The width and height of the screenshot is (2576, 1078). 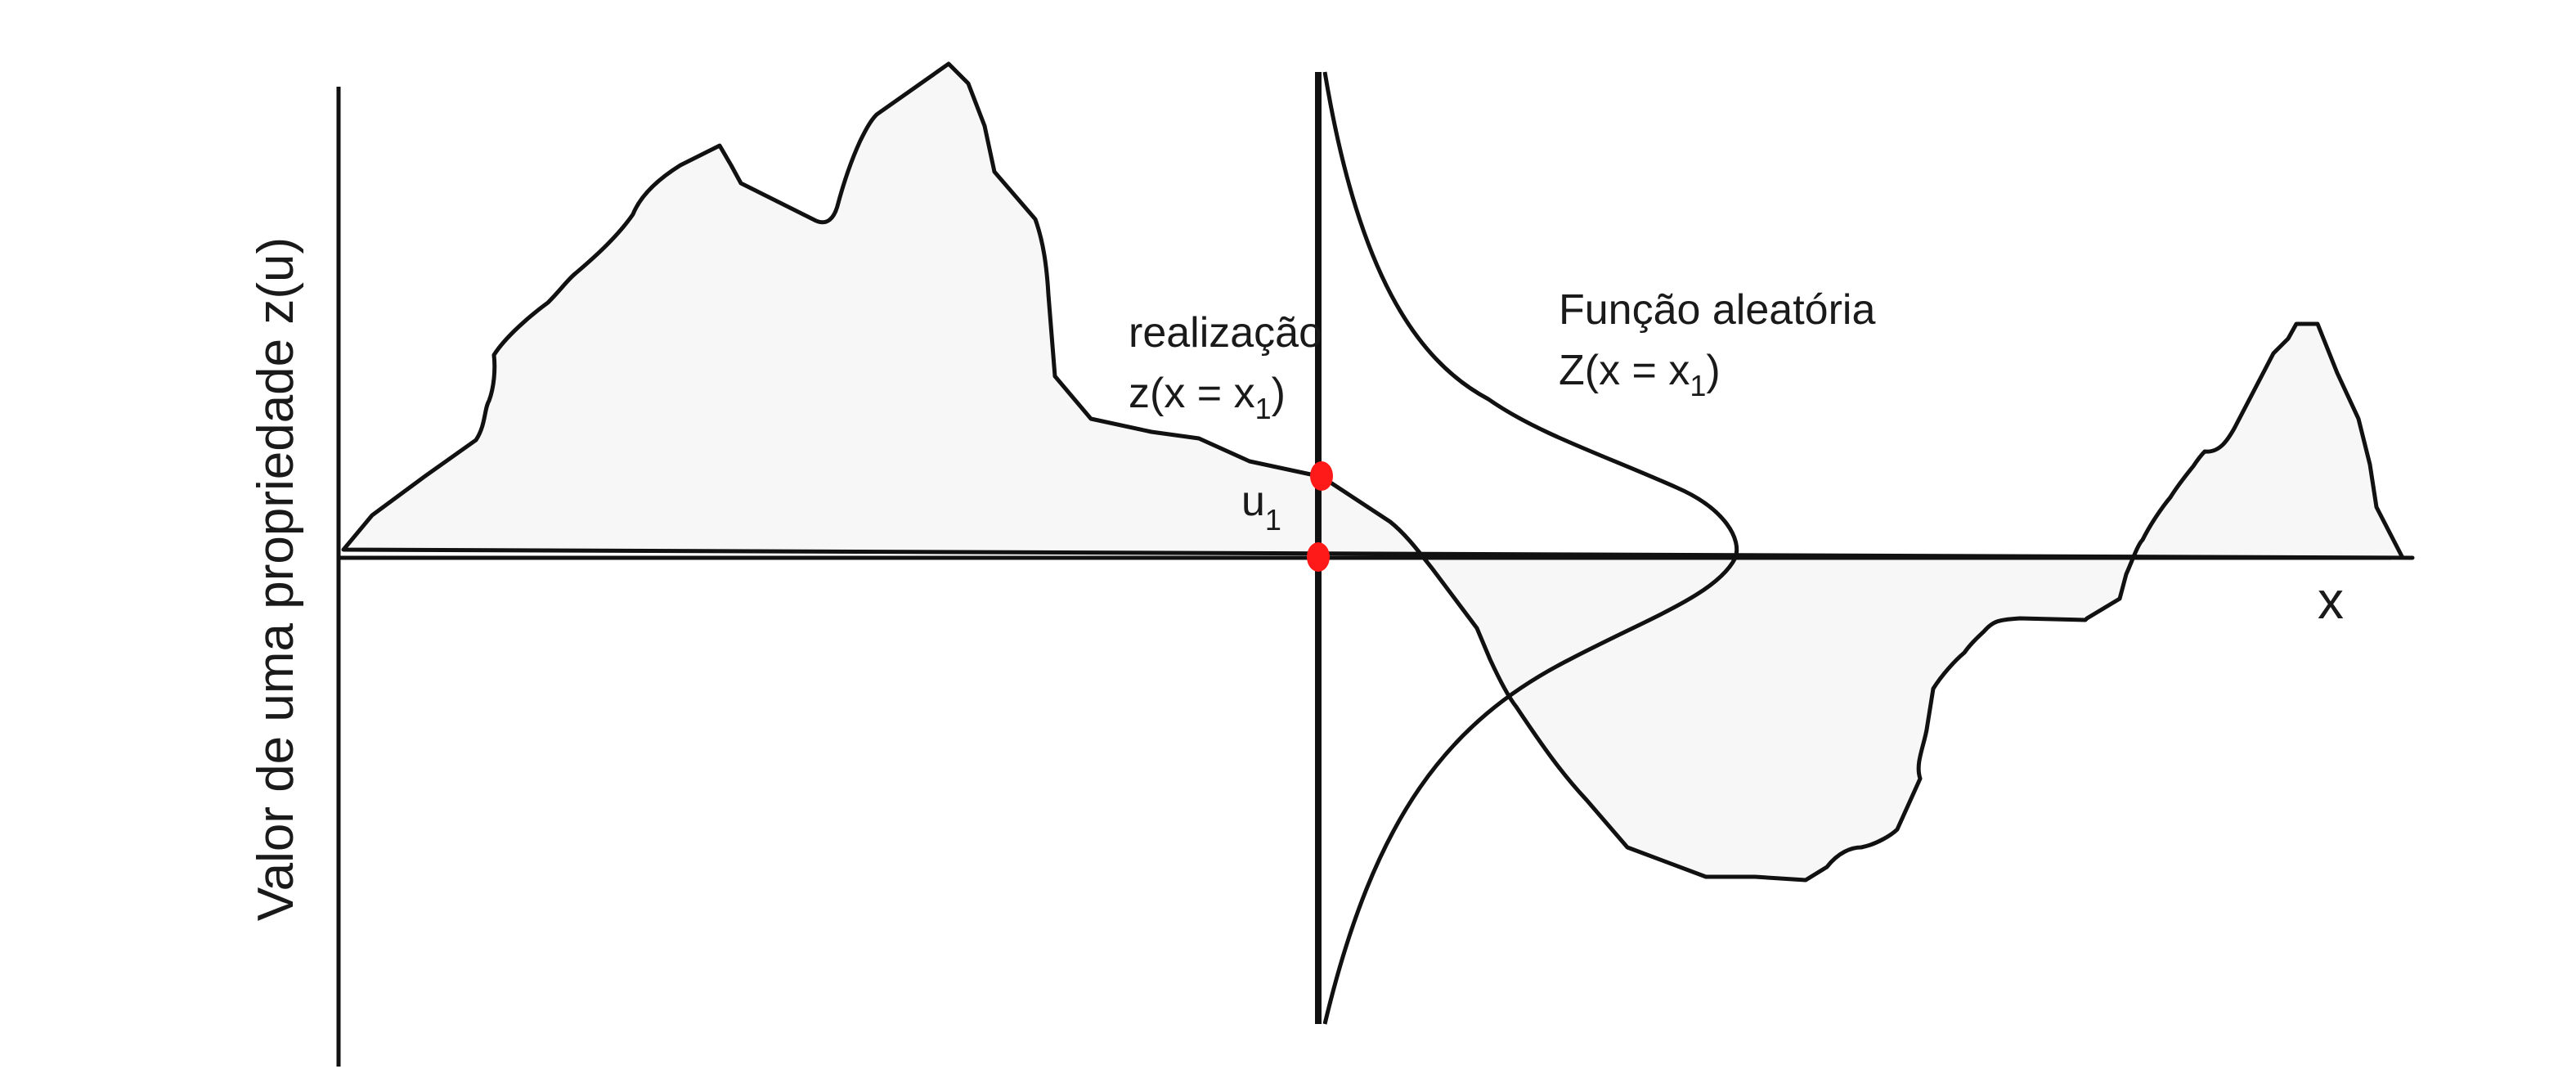 What do you see at coordinates (1273, 520) in the screenshot?
I see `location-label-subscript: 1` at bounding box center [1273, 520].